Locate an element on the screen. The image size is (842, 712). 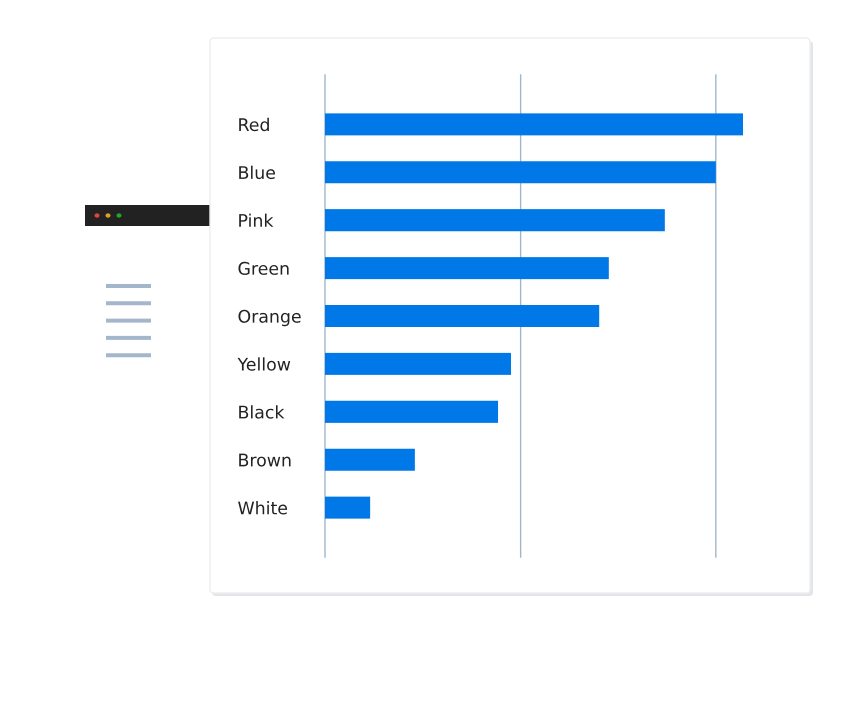
y-tick-label: Orange is located at coordinates (269, 318).